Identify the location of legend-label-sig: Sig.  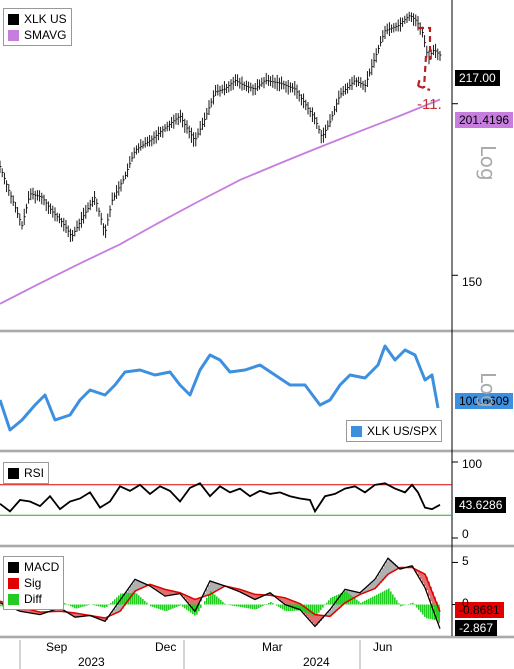
(33, 583).